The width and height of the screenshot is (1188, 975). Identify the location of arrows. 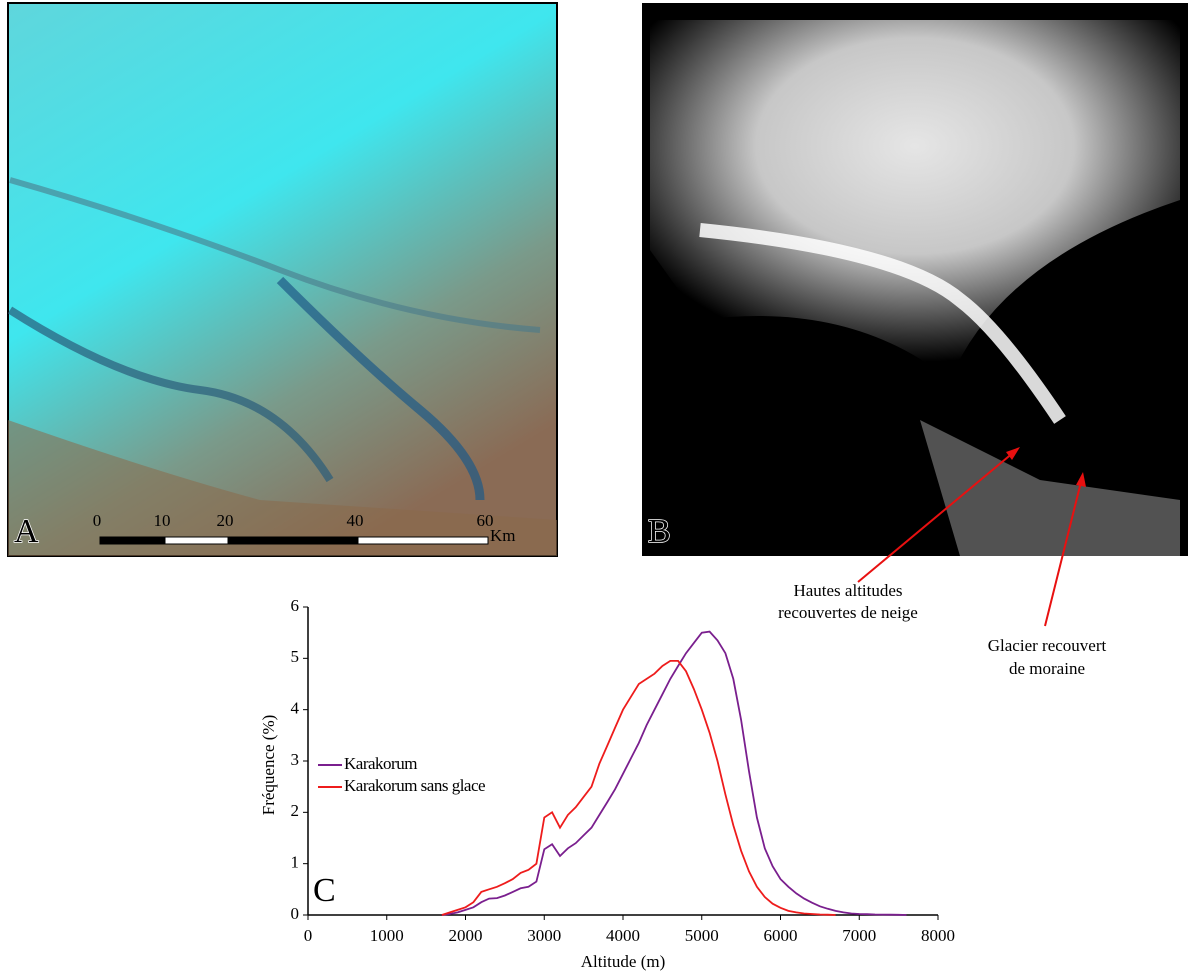
(971, 537).